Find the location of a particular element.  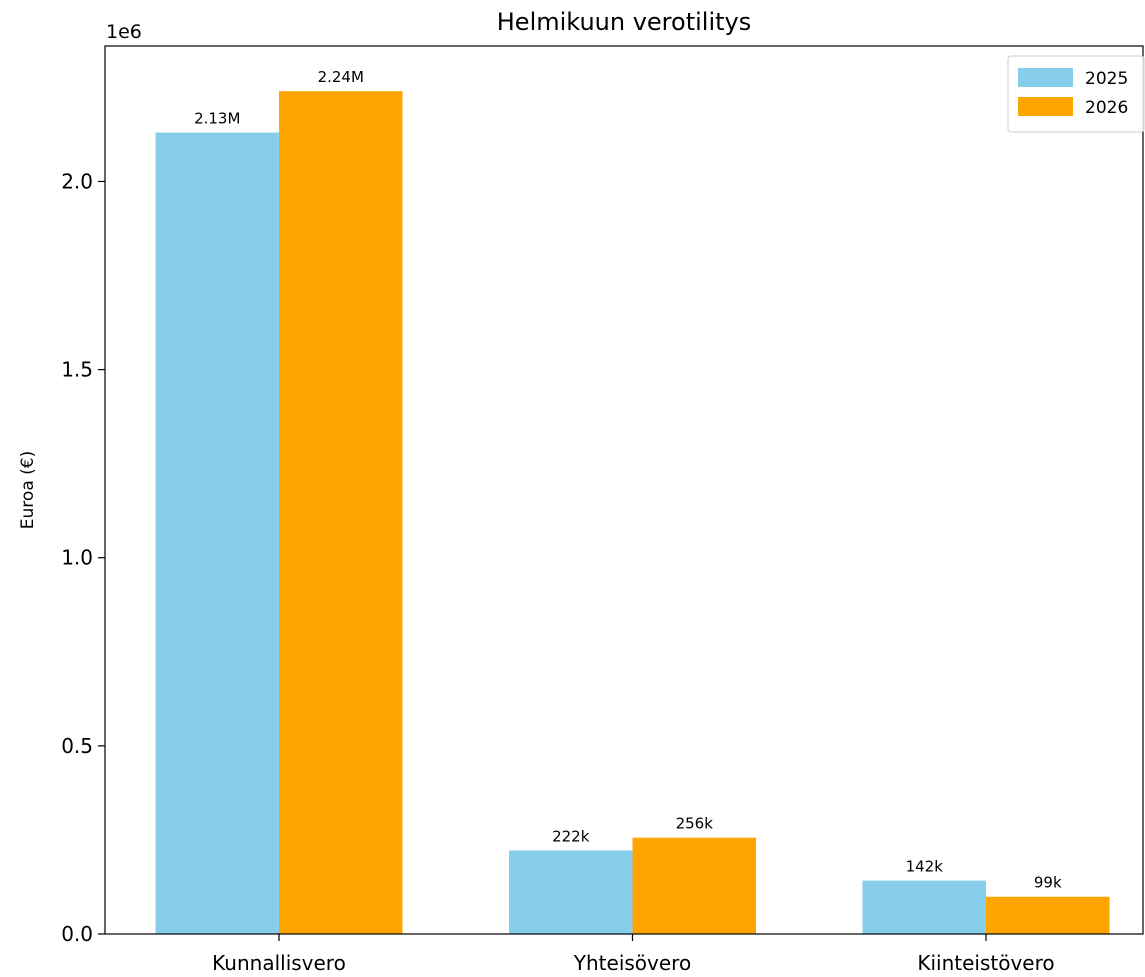

x-tick-label-2: Kiinteistövero is located at coordinates (985, 963).